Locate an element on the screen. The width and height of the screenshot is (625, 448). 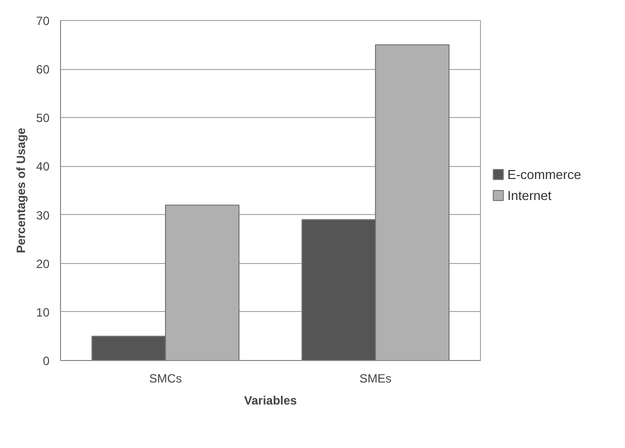
y-tick-label: 60 is located at coordinates (43, 69).